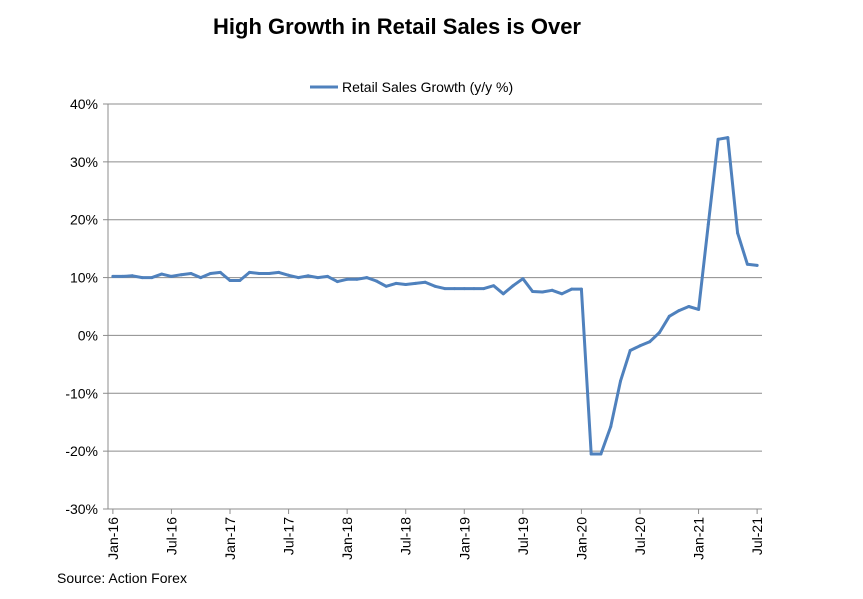 This screenshot has height=599, width=863. I want to click on y-tick-label: -20%, so click(81, 451).